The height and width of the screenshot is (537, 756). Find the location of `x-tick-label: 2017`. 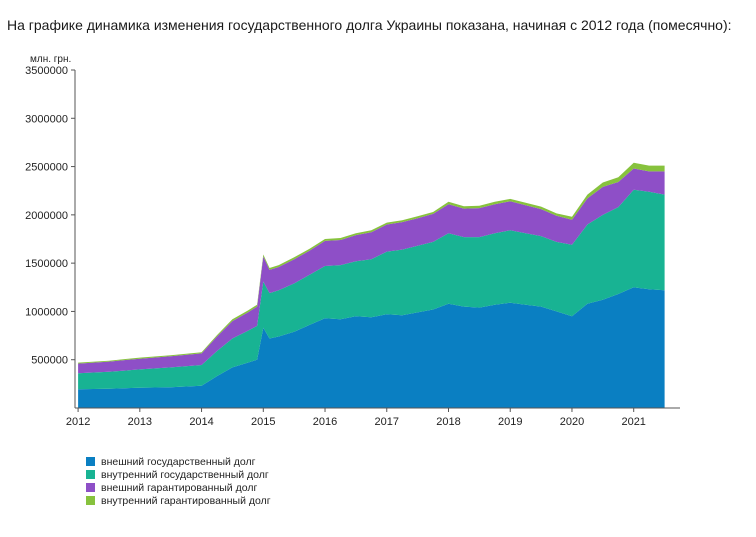

x-tick-label: 2017 is located at coordinates (387, 422).